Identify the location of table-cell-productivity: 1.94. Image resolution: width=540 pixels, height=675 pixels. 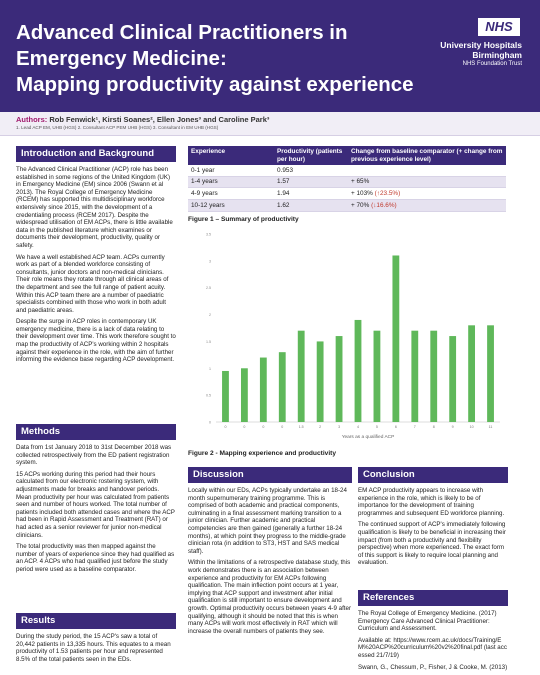
(311, 193).